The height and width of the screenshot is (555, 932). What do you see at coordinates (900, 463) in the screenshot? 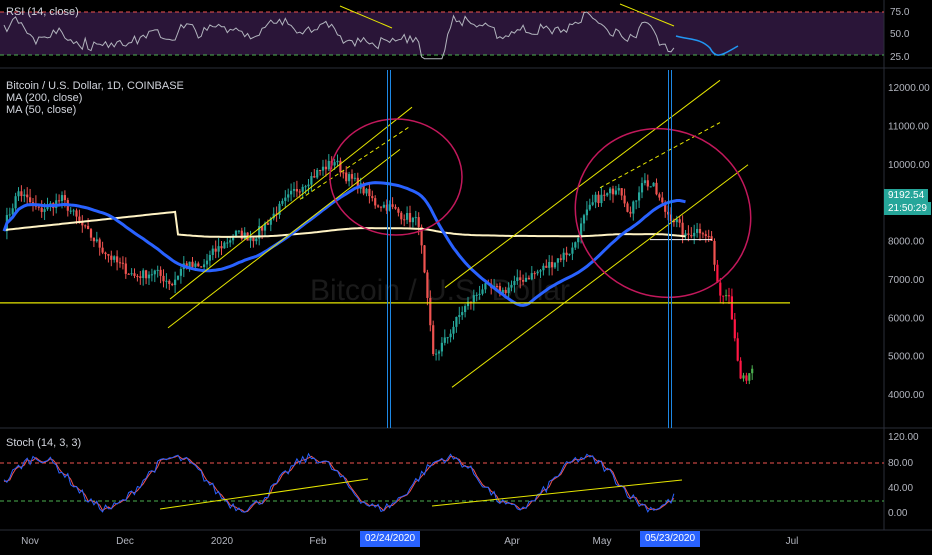
I see `stoch-tick-label: 80.00` at bounding box center [900, 463].